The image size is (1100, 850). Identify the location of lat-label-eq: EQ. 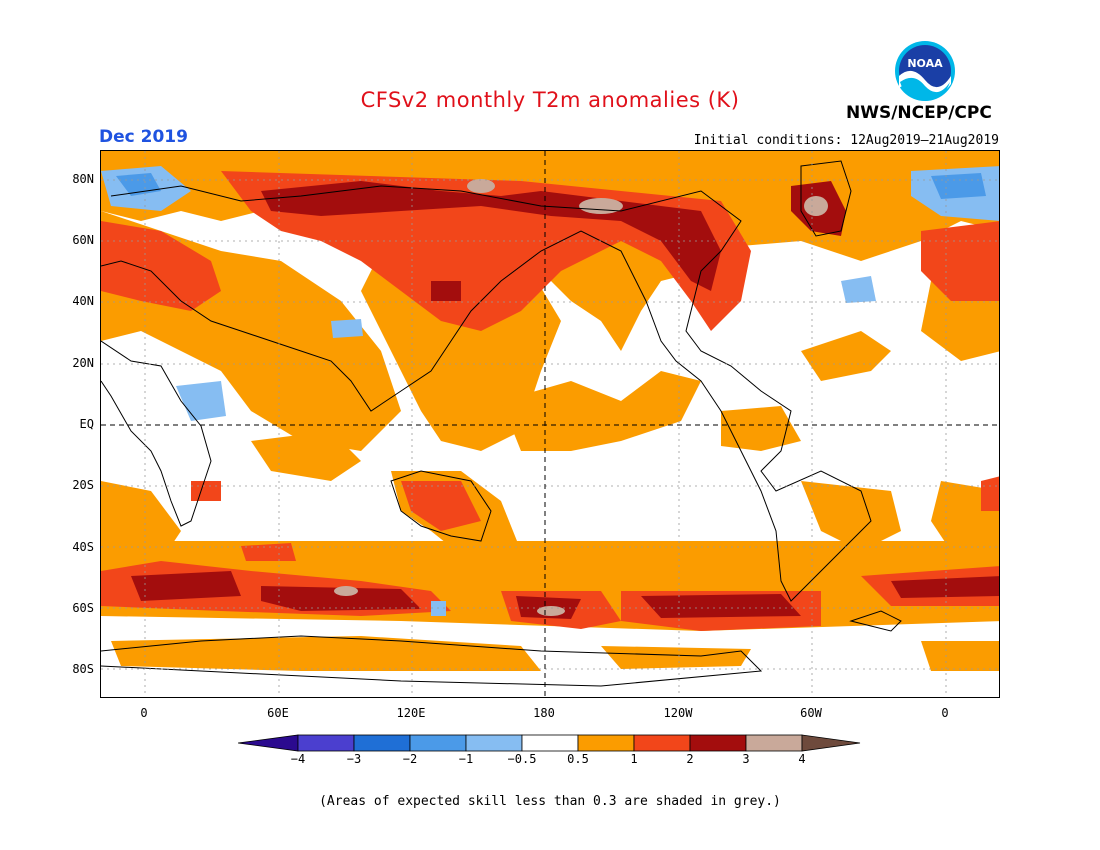
(86, 424).